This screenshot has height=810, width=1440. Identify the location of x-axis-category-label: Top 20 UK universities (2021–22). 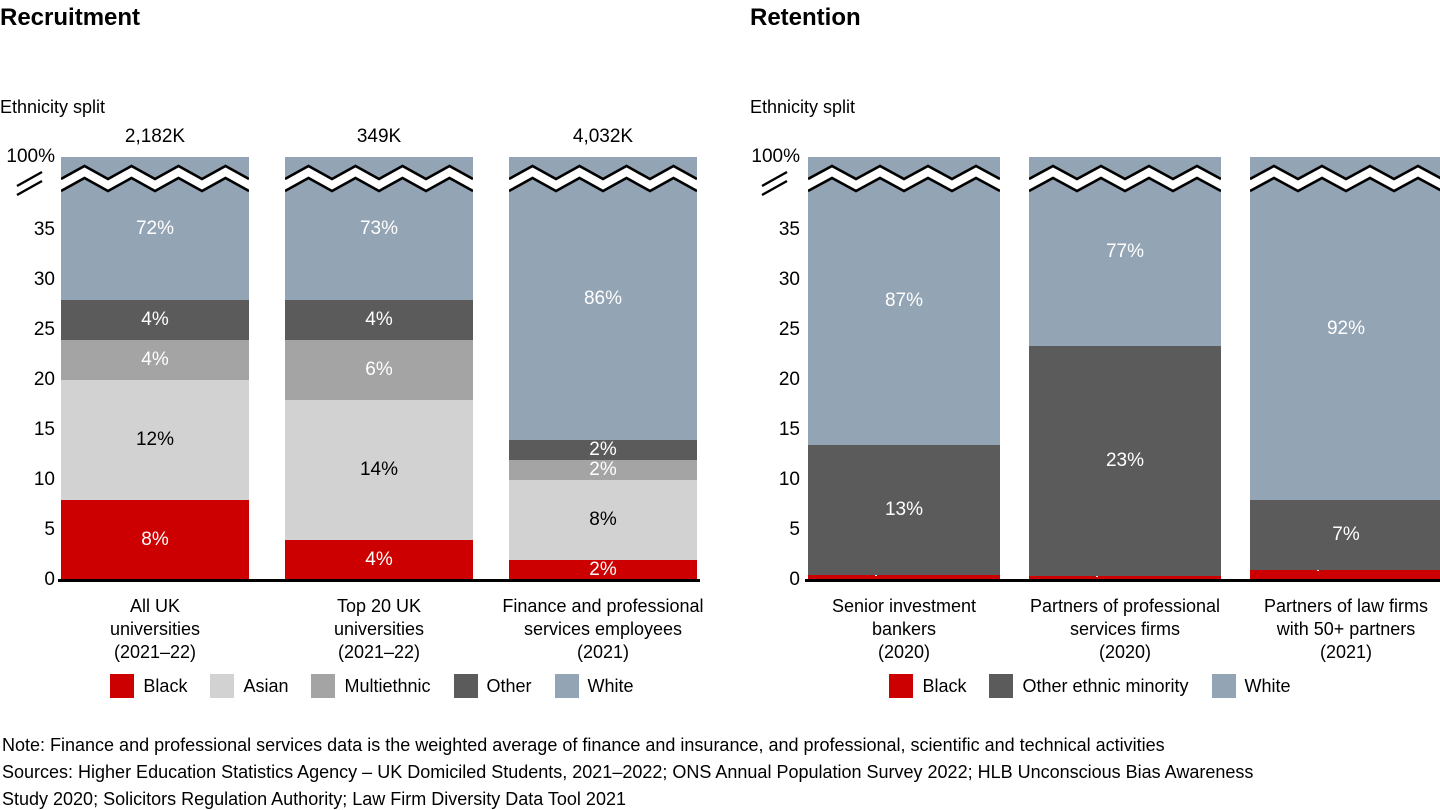
(379, 629).